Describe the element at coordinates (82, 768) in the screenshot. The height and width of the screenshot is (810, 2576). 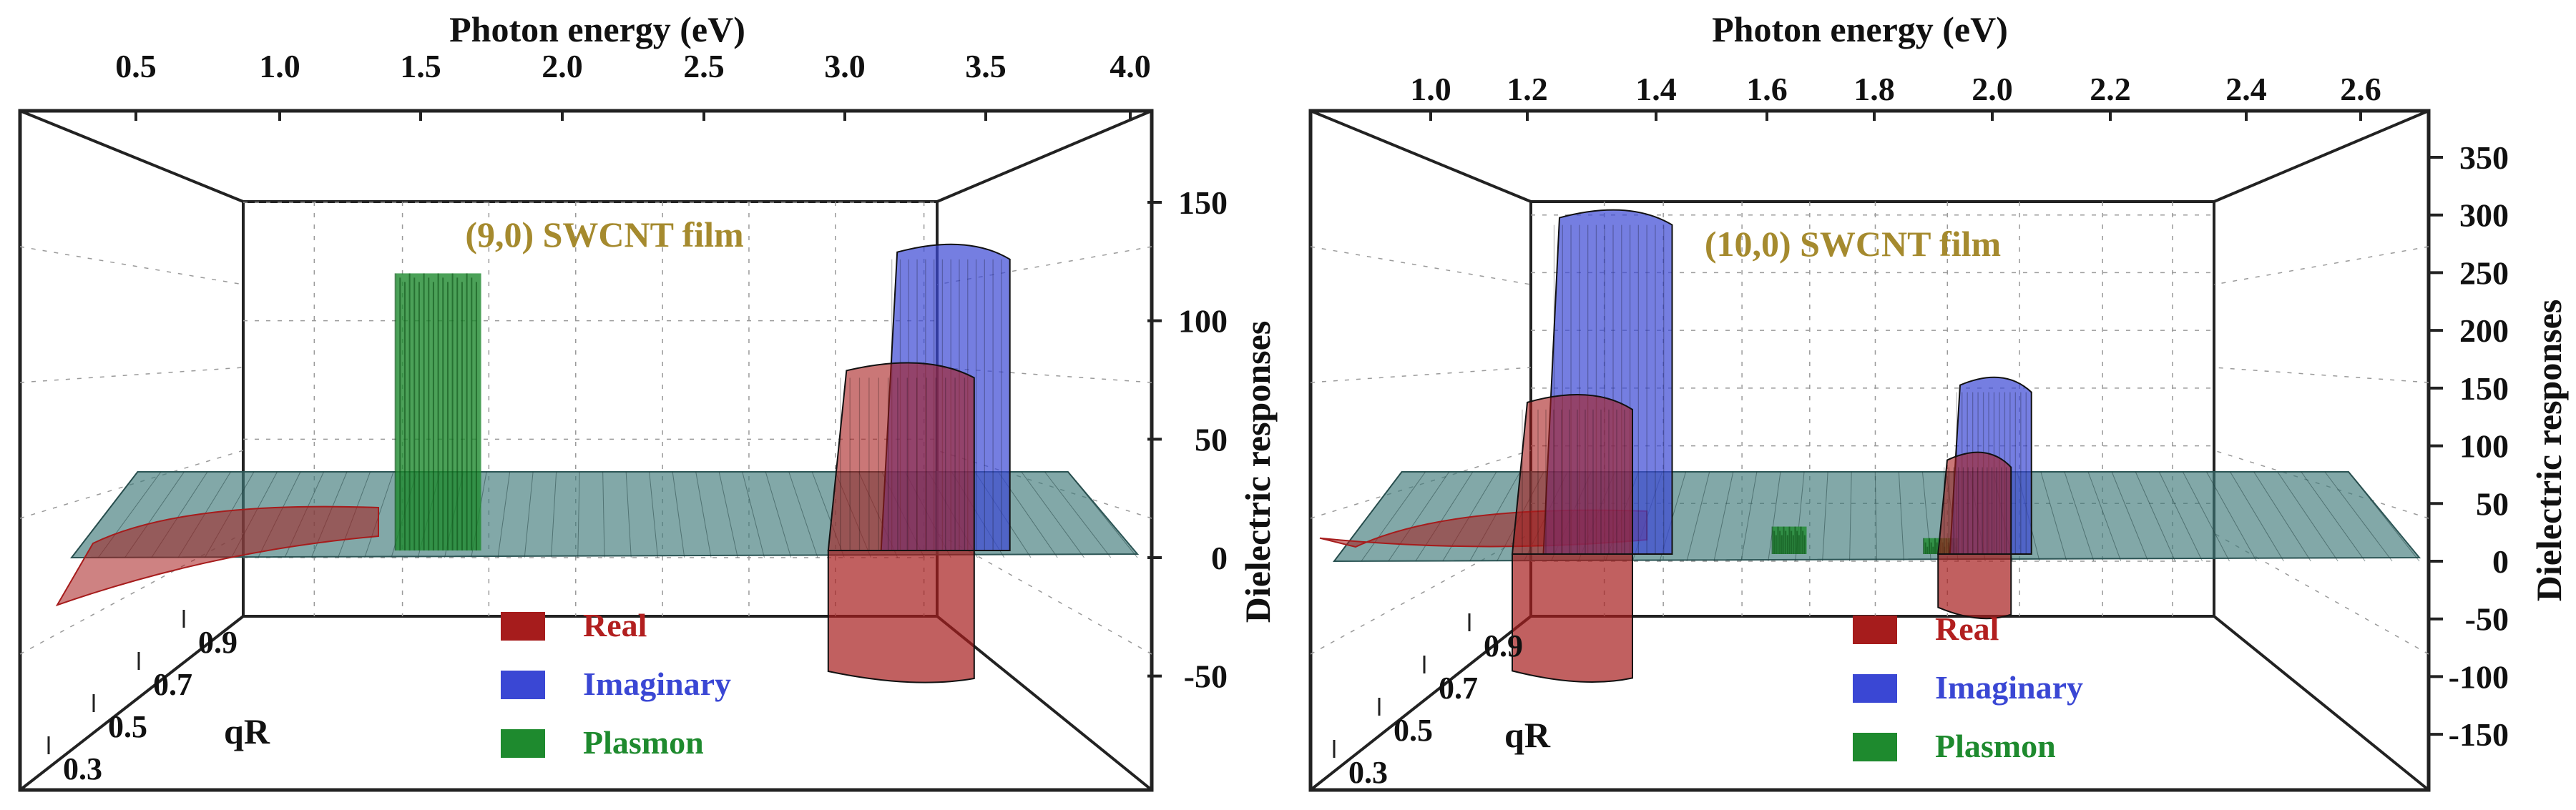
I see `qr-tick-label: 0.3` at that location.